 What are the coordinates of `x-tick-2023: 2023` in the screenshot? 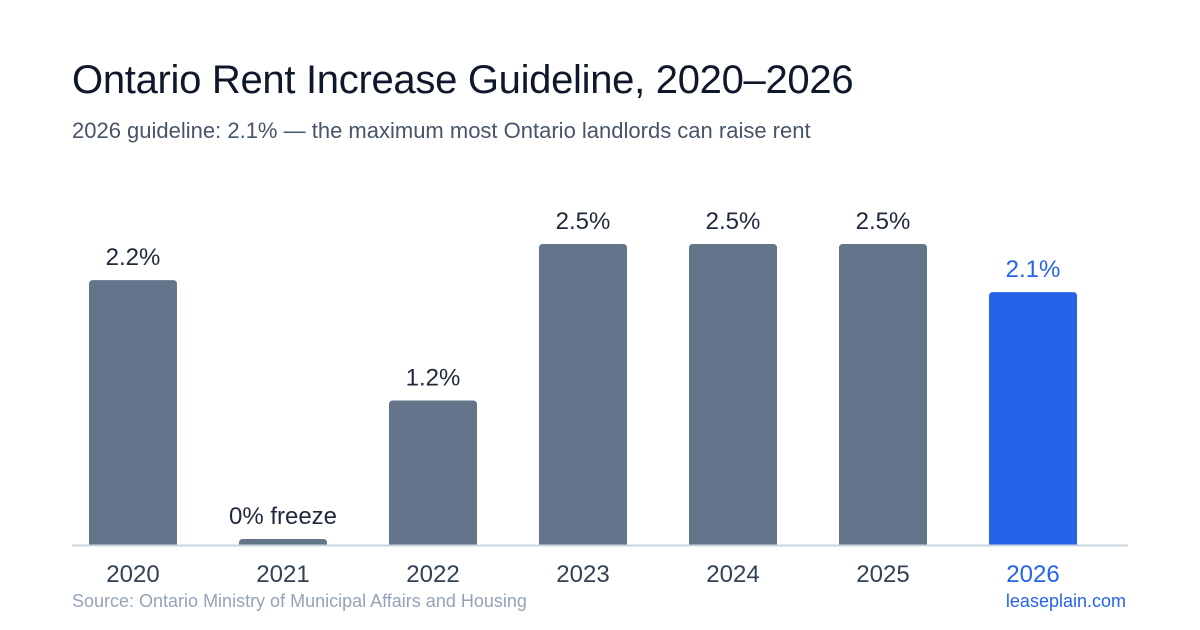 It's located at (582, 574).